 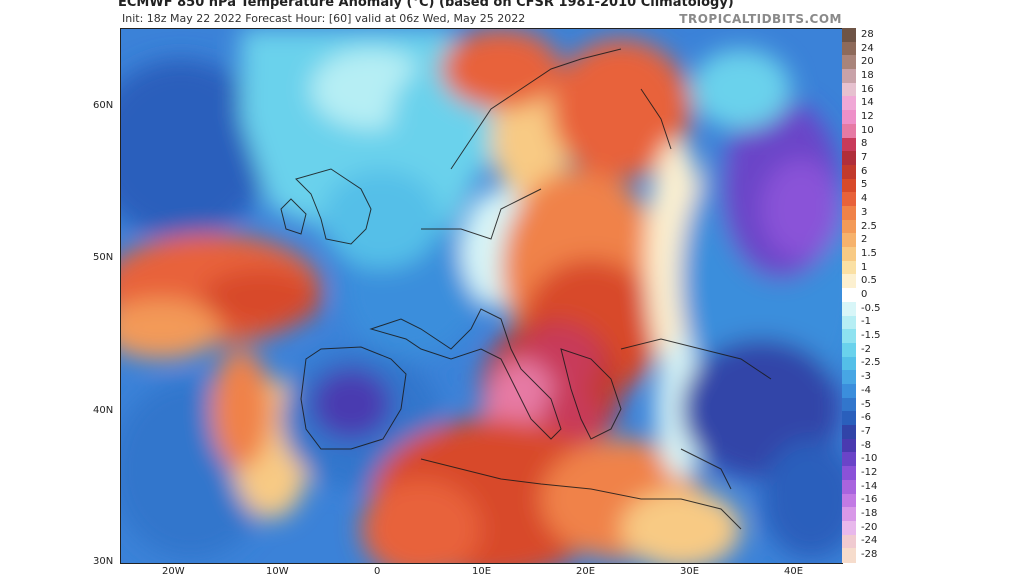 What do you see at coordinates (103, 410) in the screenshot?
I see `lat-label-40n: 40N` at bounding box center [103, 410].